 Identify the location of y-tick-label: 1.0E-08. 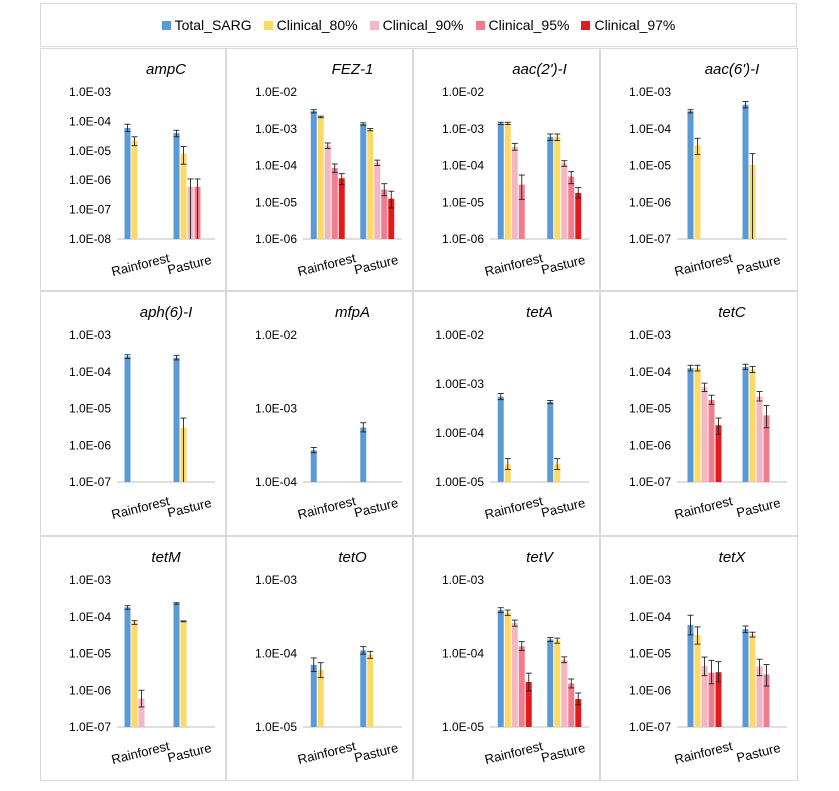
(90, 239).